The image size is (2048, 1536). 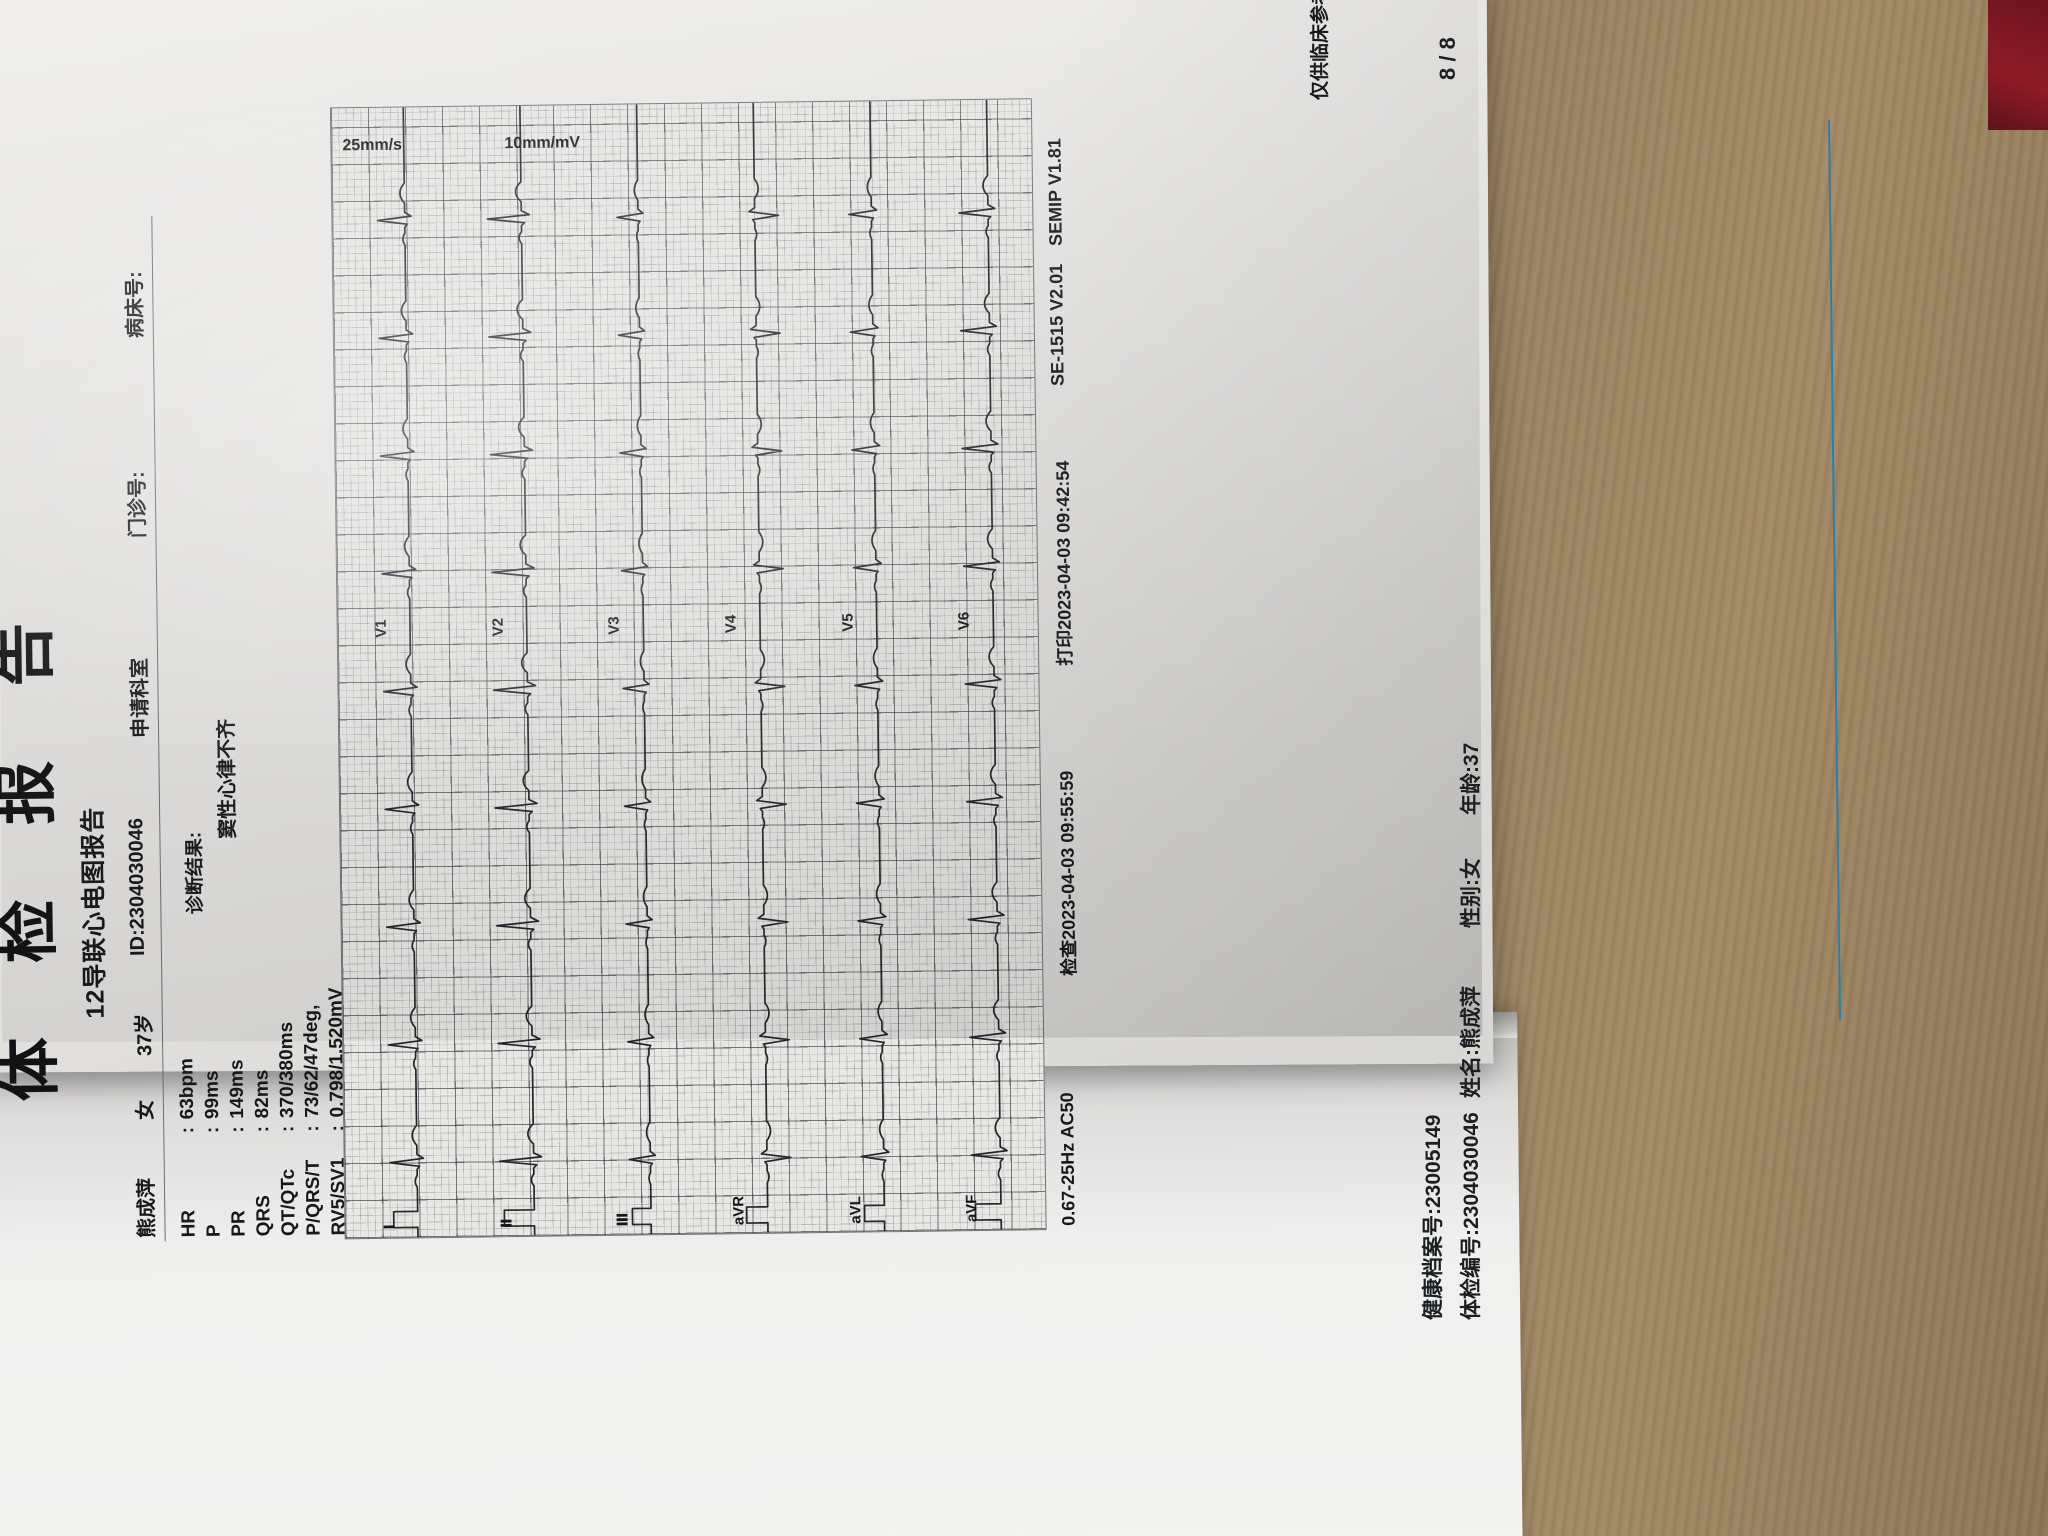 What do you see at coordinates (1057, 325) in the screenshot?
I see `device-model: SE-1515 V2.01` at bounding box center [1057, 325].